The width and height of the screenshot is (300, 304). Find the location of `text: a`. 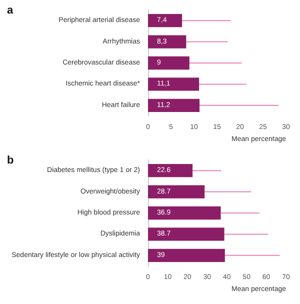

text: a is located at coordinates (10, 10).